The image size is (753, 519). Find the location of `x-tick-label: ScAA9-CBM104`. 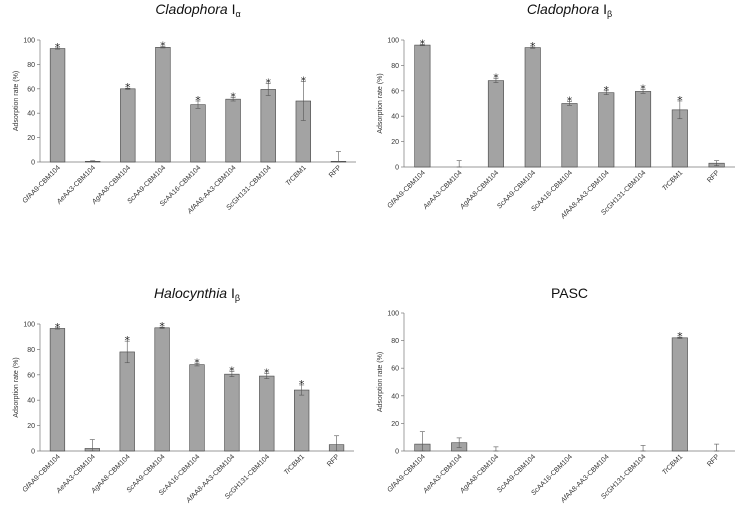

x-tick-label: ScAA9-CBM104 is located at coordinates (146, 184).